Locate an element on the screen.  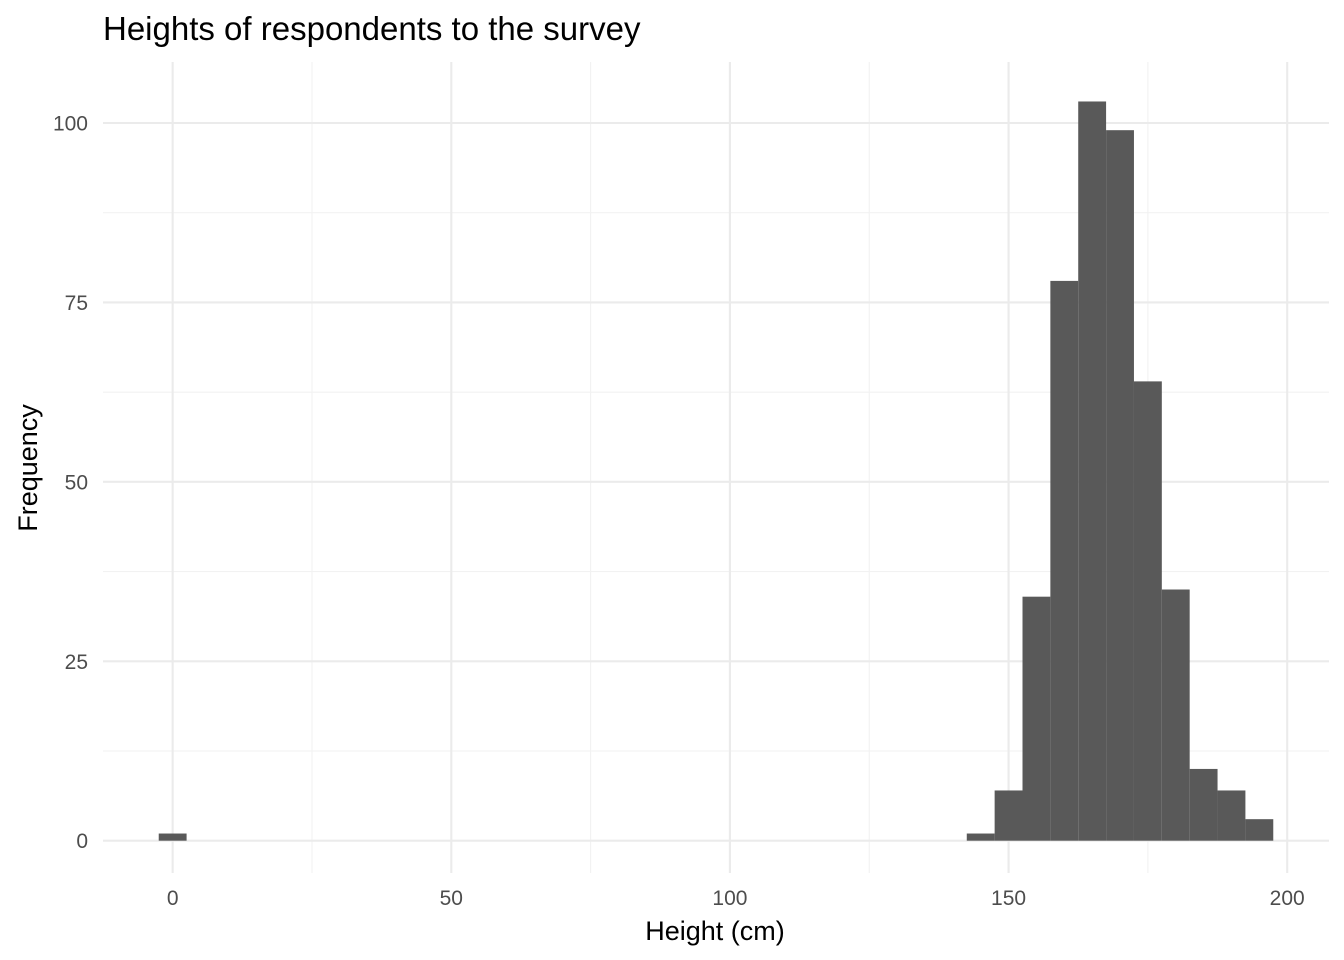
x-tick-label-150: 150 is located at coordinates (1008, 898).